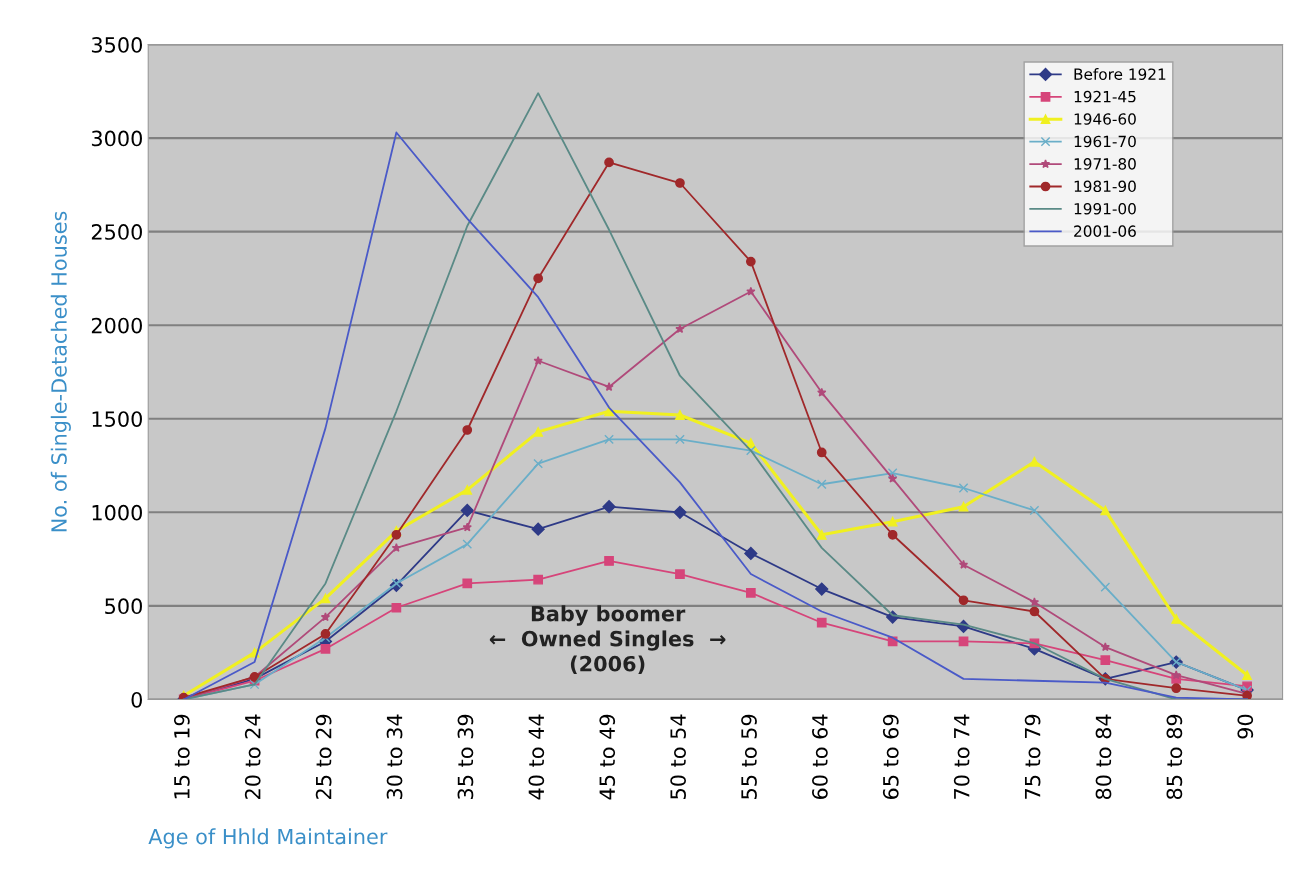 The width and height of the screenshot is (1289, 891). What do you see at coordinates (117, 512) in the screenshot?
I see `y-tick-label: 1000` at bounding box center [117, 512].